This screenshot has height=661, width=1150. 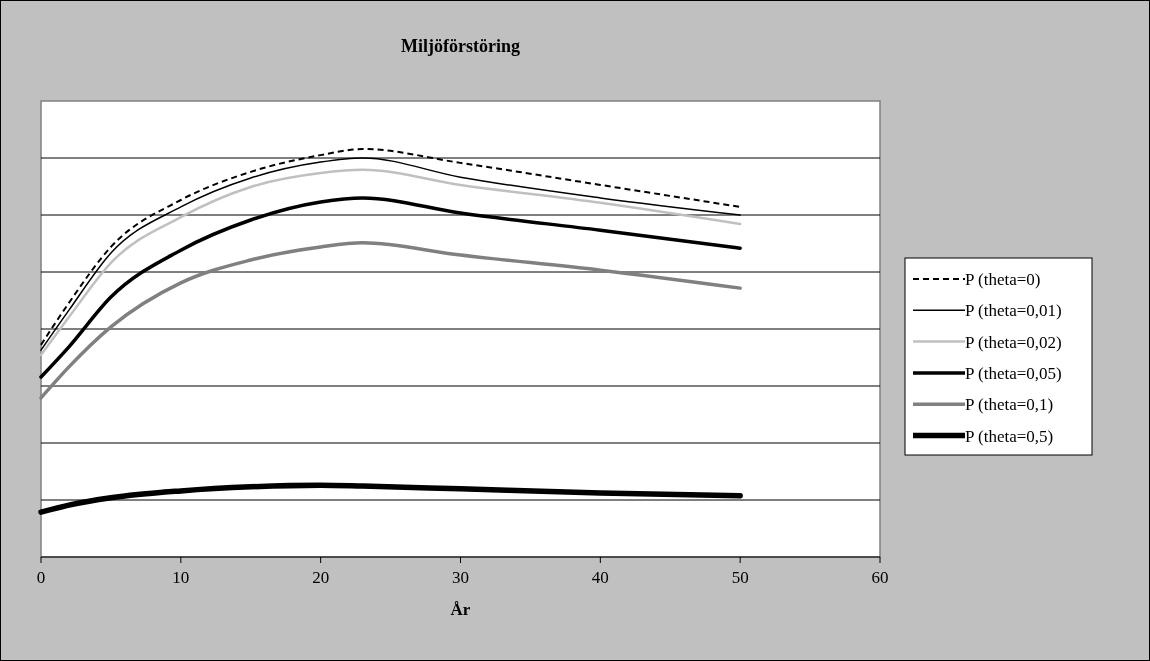 I want to click on x-tick-label: 50, so click(x=740, y=577).